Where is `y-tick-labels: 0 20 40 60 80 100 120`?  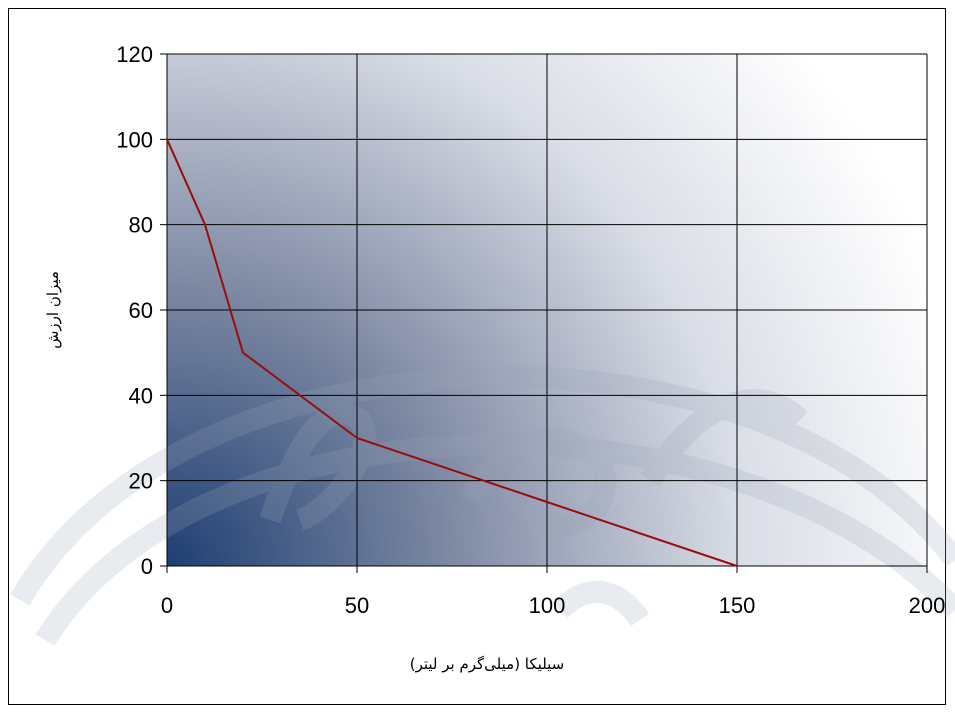 y-tick-labels: 0 20 40 60 80 100 120 is located at coordinates (134, 310).